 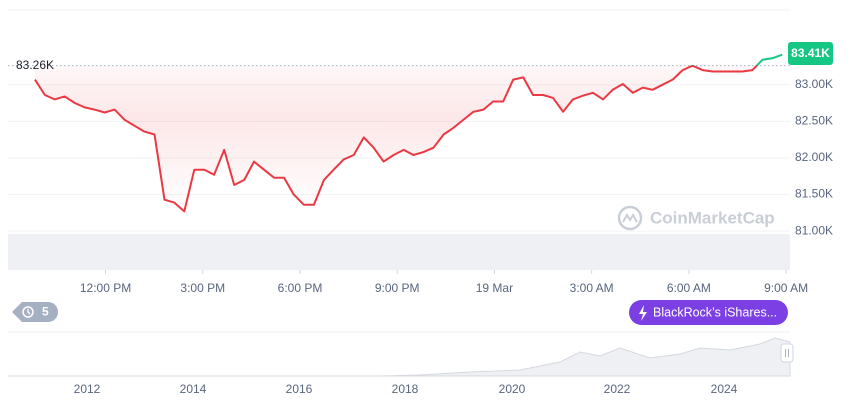 I want to click on current-price-label: 83.41K, so click(x=810, y=53).